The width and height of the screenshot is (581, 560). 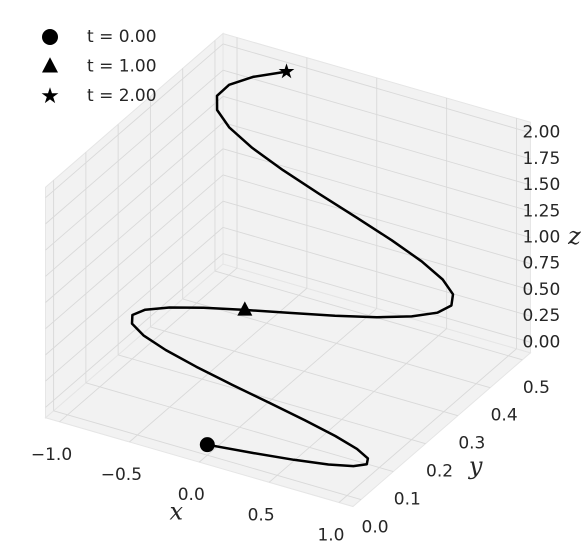 What do you see at coordinates (122, 96) in the screenshot?
I see `legend-label: t = 2.00` at bounding box center [122, 96].